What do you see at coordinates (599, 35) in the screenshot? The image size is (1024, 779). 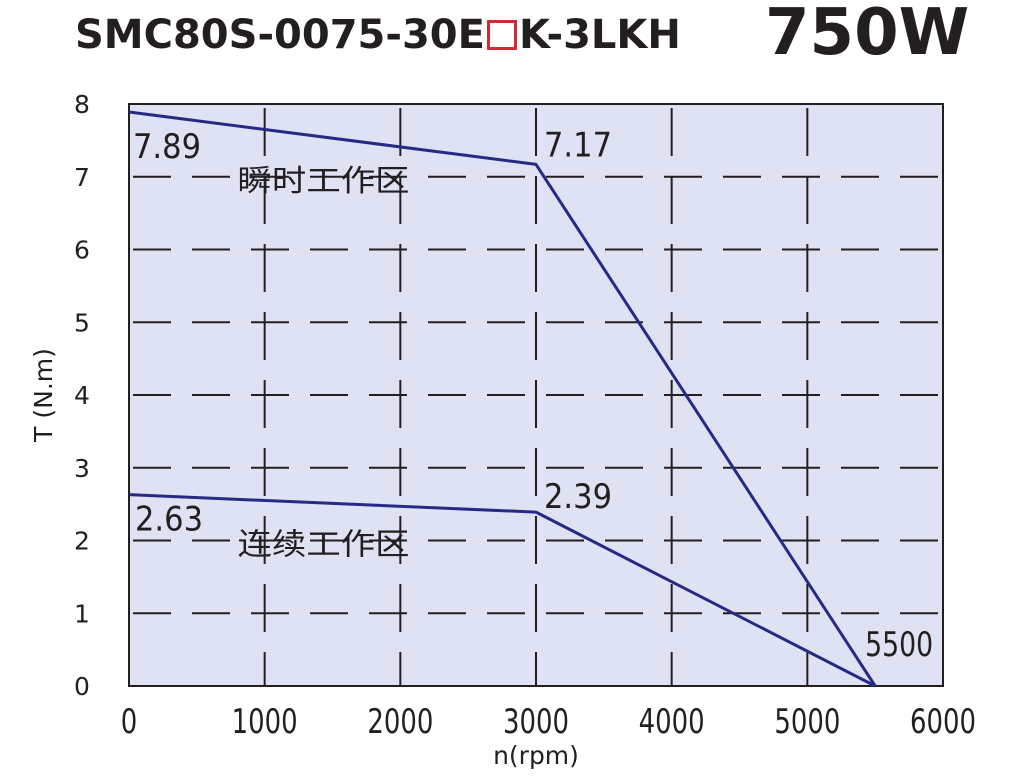 I see `model-suffix: K-3LKH` at bounding box center [599, 35].